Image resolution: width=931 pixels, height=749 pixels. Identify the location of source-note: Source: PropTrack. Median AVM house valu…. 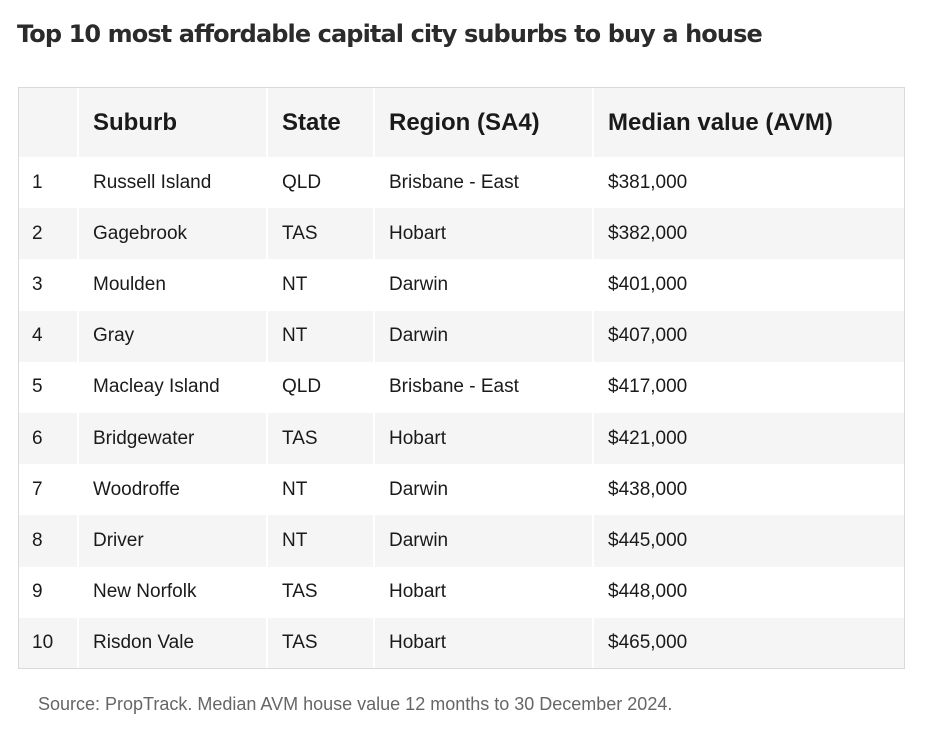
(355, 704).